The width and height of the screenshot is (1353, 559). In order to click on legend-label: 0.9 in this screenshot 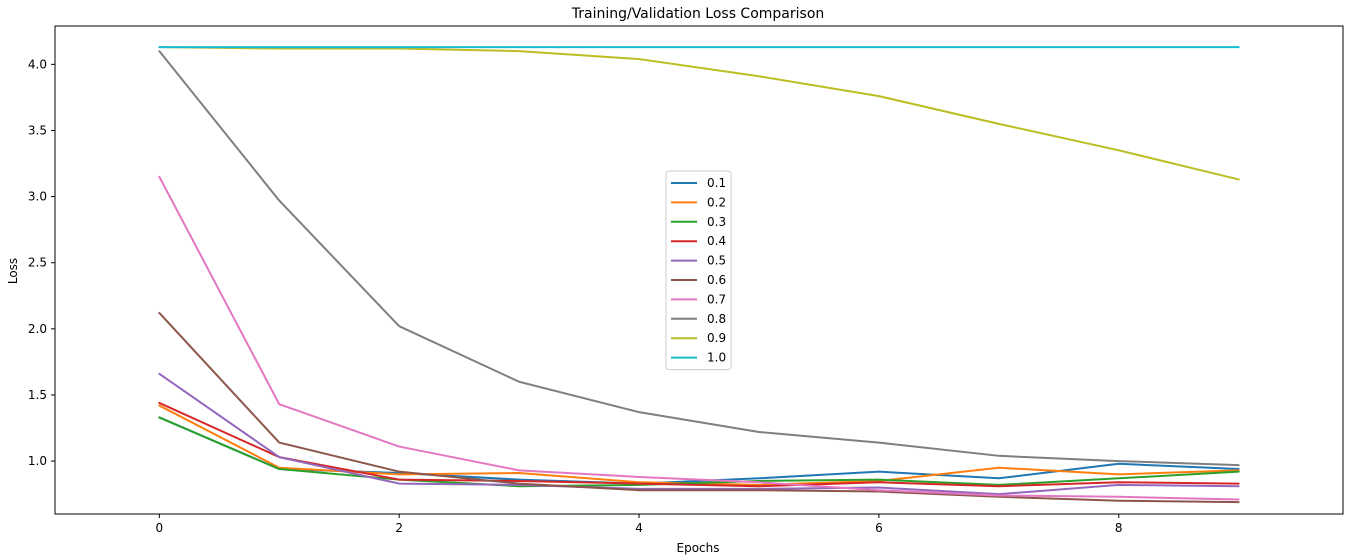, I will do `click(716, 338)`.